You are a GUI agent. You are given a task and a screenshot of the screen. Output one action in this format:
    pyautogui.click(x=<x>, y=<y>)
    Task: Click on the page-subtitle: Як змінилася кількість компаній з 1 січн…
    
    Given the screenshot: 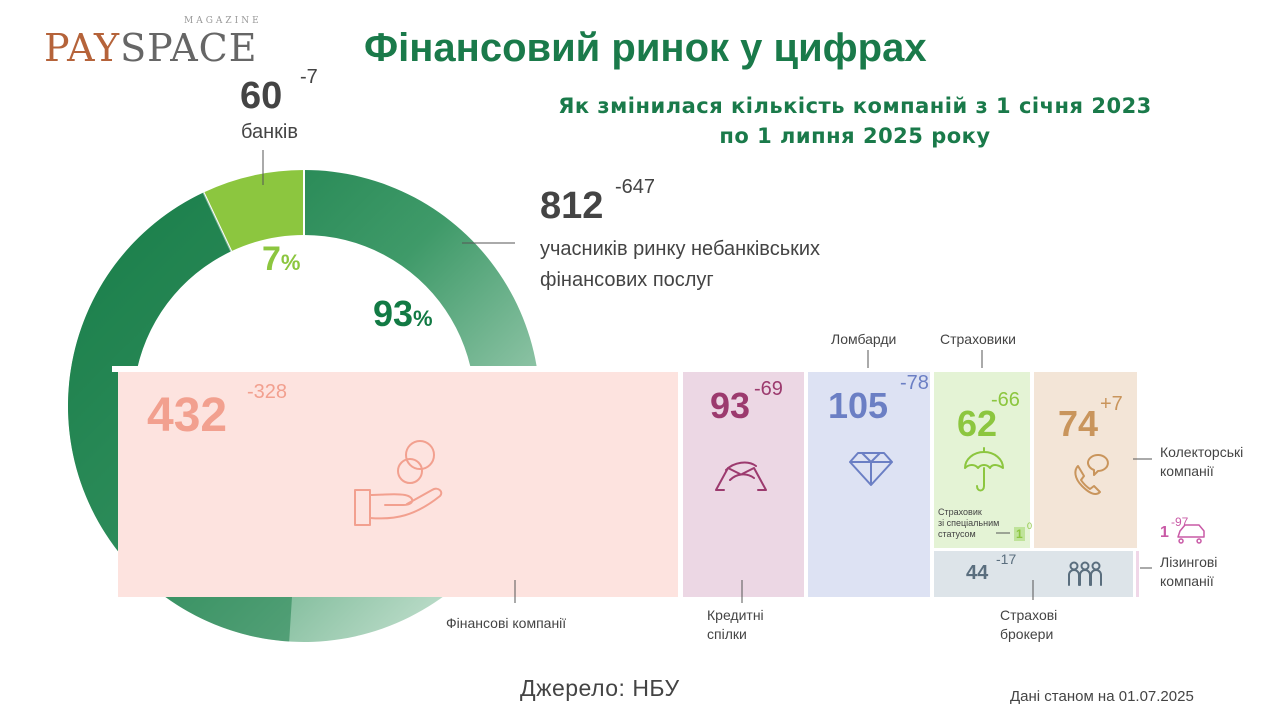 What is the action you would take?
    pyautogui.click(x=855, y=121)
    